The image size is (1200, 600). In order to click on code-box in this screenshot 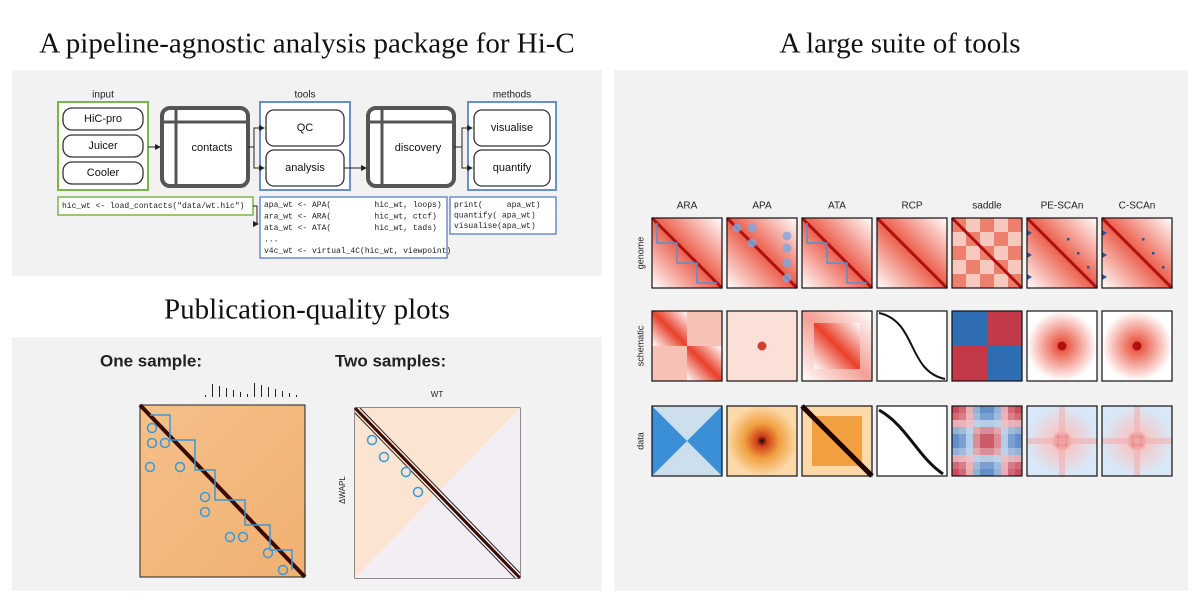, I will do `click(503, 215)`.